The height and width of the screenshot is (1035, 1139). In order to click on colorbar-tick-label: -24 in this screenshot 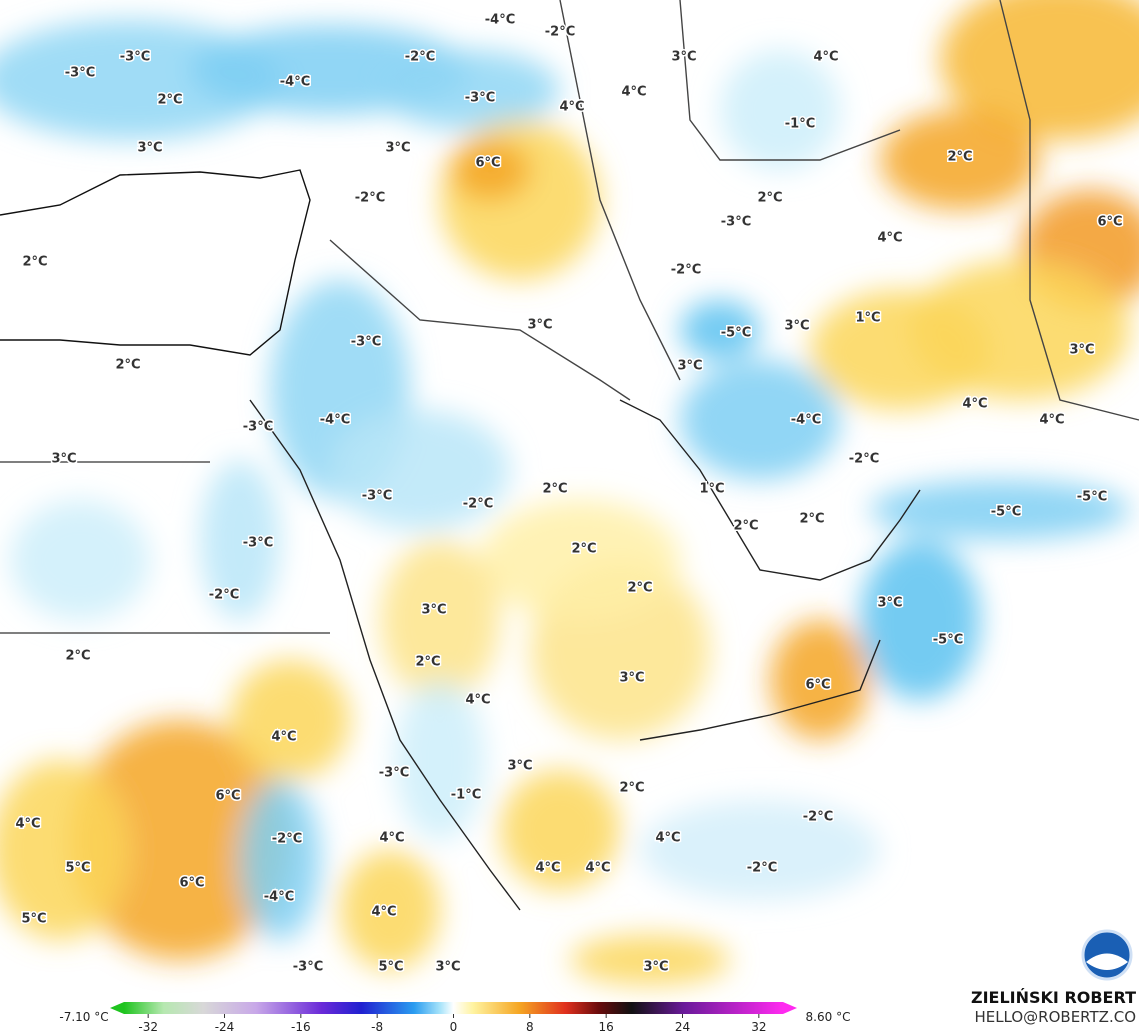, I will do `click(225, 1027)`.